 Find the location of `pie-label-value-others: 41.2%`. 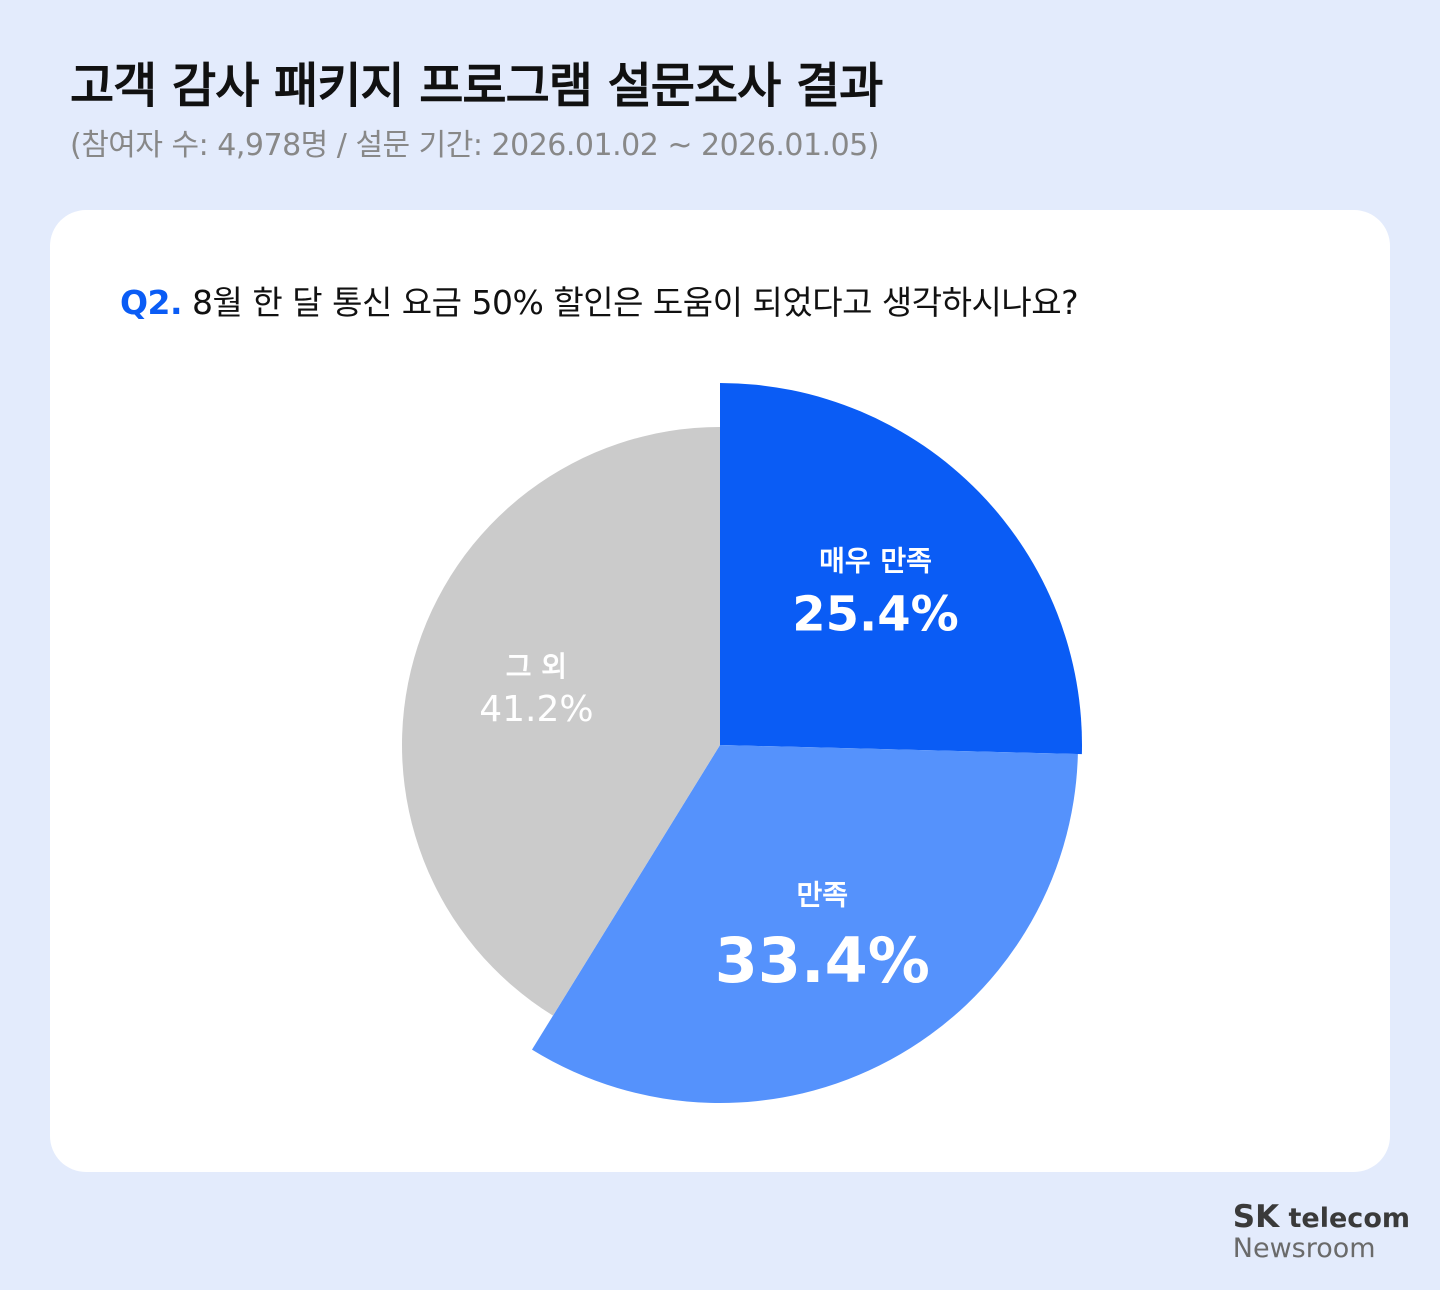

pie-label-value-others: 41.2% is located at coordinates (536, 709).